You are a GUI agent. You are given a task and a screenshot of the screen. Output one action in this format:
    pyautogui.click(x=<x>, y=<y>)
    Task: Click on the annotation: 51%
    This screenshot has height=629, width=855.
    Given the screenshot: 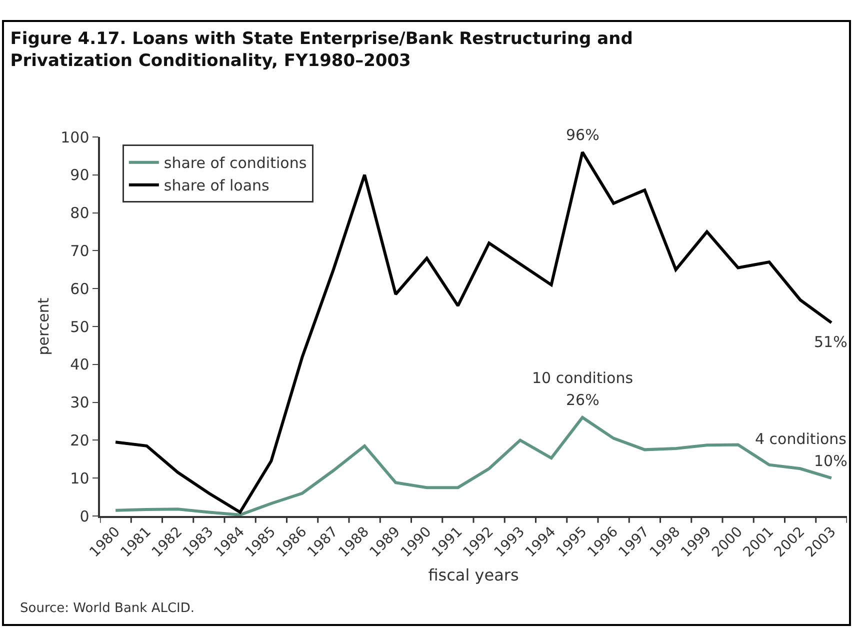 What is the action you would take?
    pyautogui.click(x=831, y=342)
    